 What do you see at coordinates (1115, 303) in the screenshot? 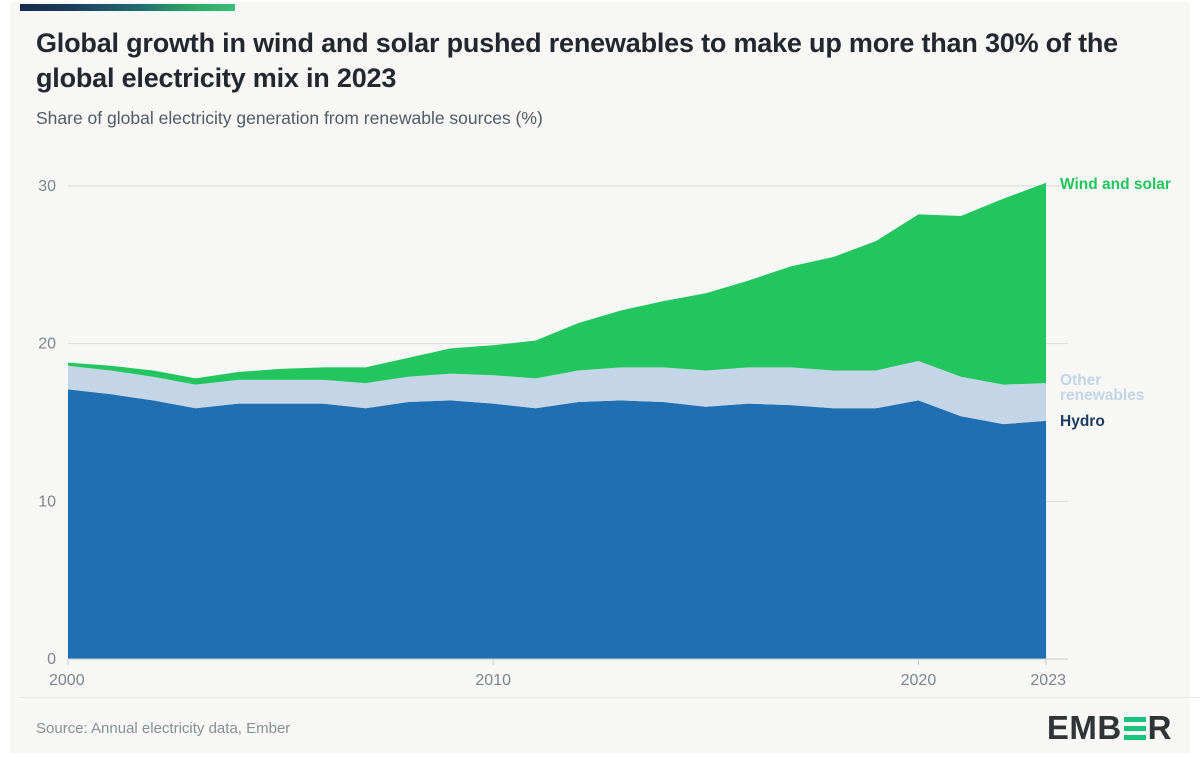
I see `inline-legend: Wind and solar Other renewables Hydro` at bounding box center [1115, 303].